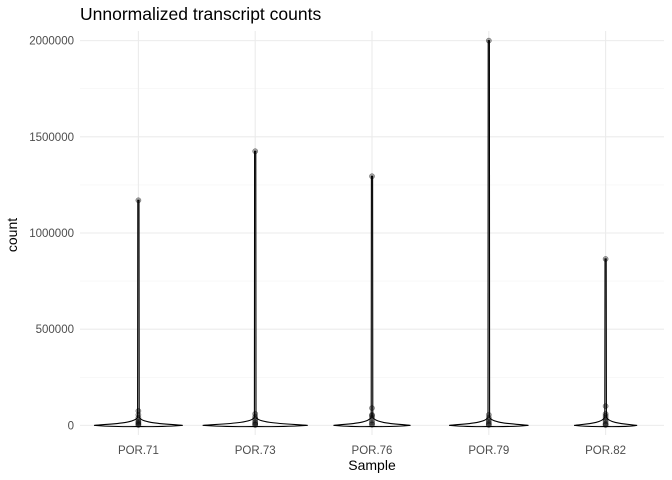 This screenshot has width=672, height=480. Describe the element at coordinates (51, 138) in the screenshot. I see `y-tick-label: 1500000` at that location.